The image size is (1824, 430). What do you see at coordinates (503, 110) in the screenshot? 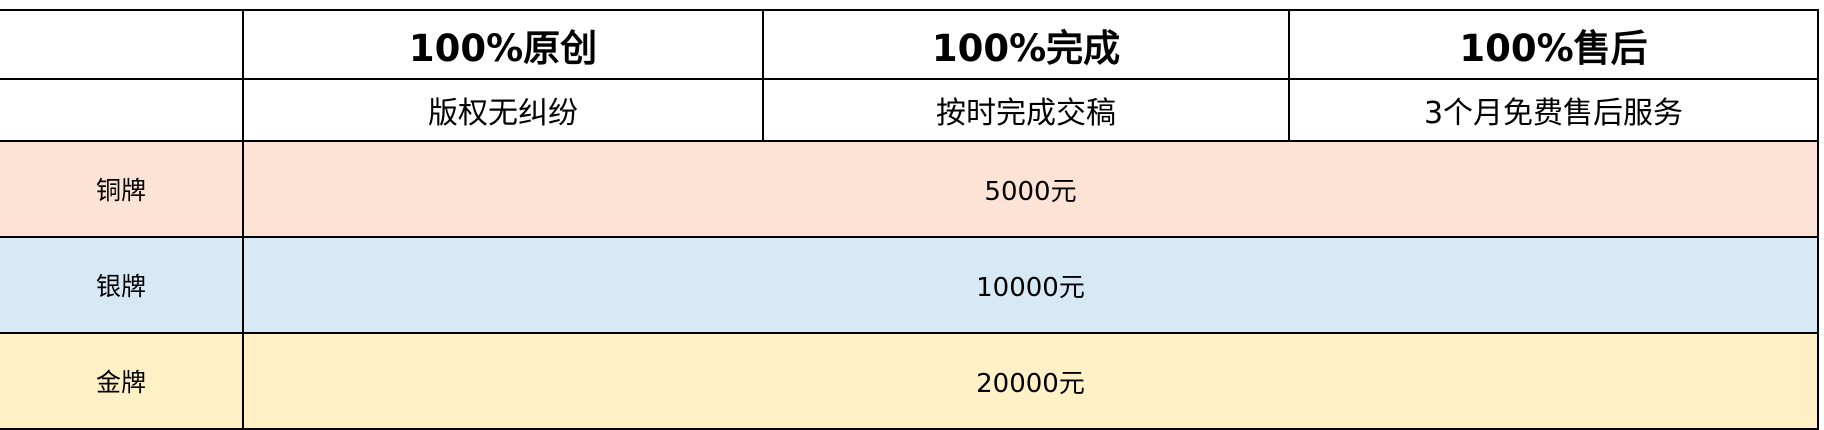
I see `column-subtitle: 版权无纠纷` at bounding box center [503, 110].